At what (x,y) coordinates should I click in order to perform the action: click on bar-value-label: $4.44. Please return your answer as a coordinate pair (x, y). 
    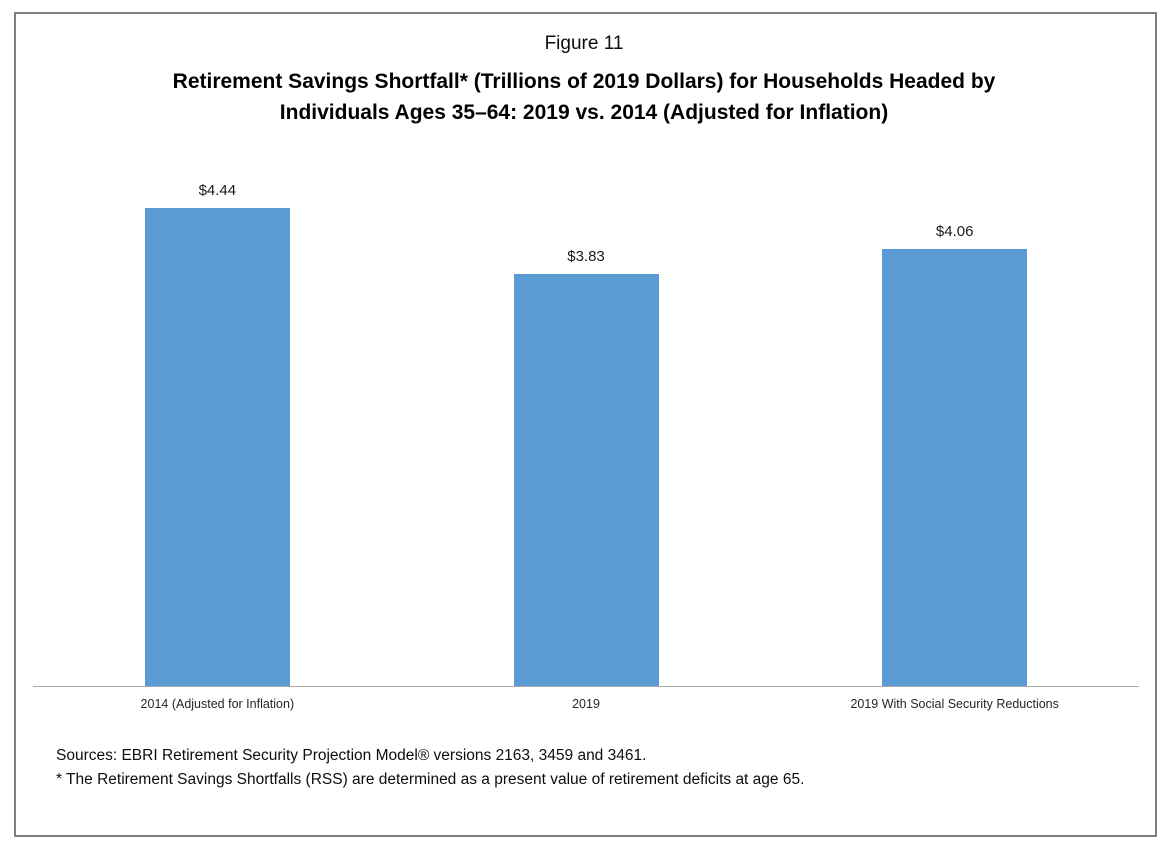
    Looking at the image, I should click on (217, 190).